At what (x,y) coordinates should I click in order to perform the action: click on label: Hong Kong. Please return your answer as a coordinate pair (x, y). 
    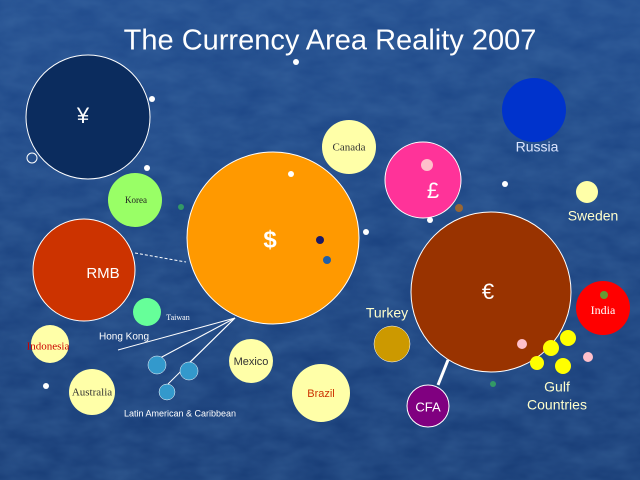
    Looking at the image, I should click on (124, 337).